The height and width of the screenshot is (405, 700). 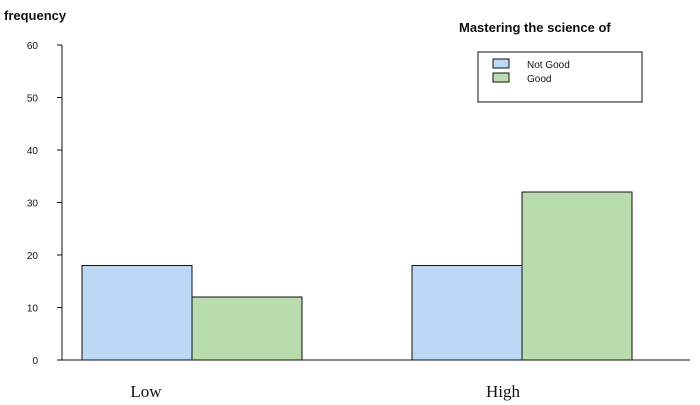 I want to click on legend-title: Mastering the science of, so click(x=535, y=27).